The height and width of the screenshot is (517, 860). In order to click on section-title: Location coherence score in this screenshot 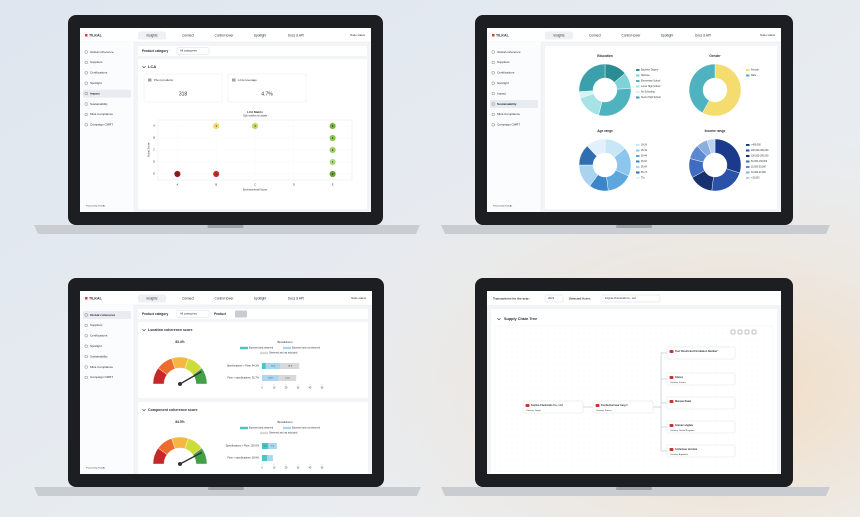, I will do `click(170, 330)`.